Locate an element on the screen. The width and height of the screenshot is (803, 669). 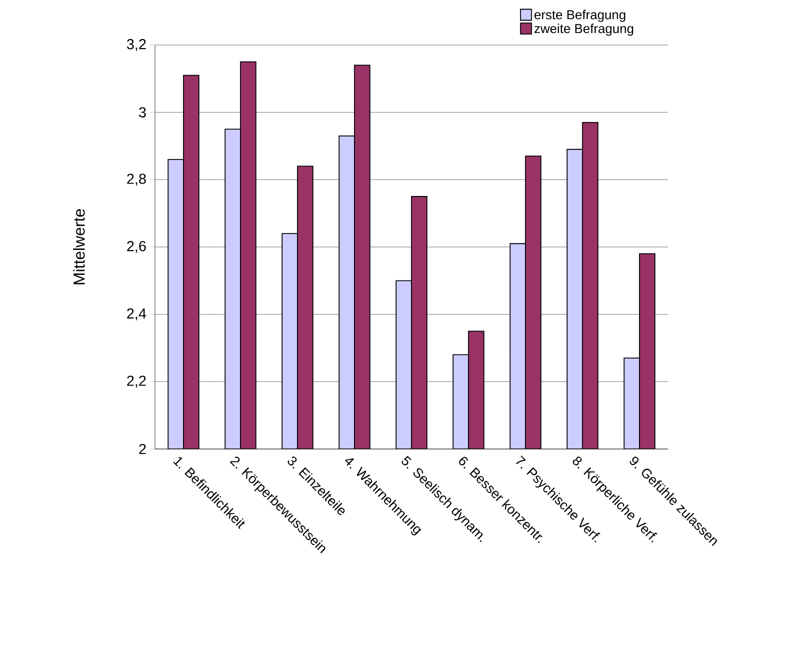
legend-label: erste Befragung is located at coordinates (580, 16).